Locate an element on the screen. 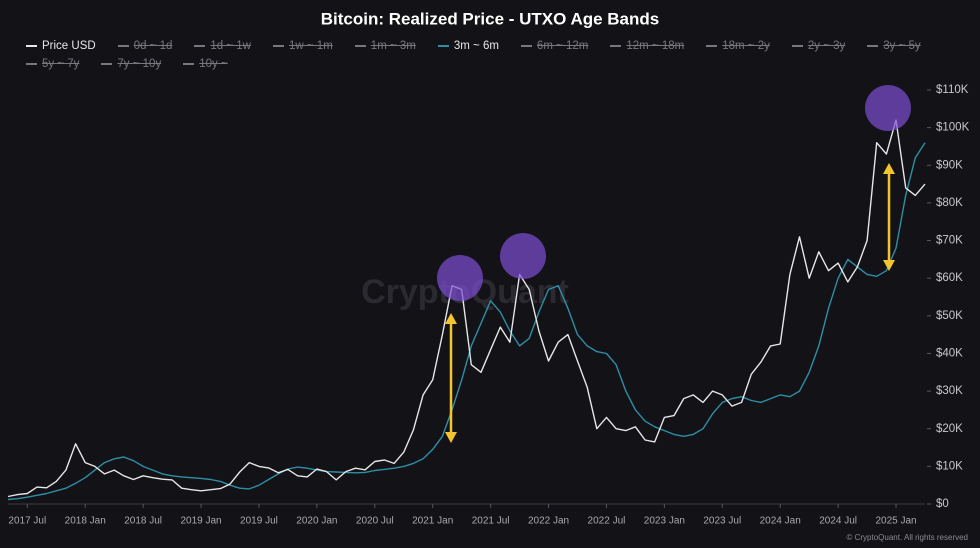 Image resolution: width=980 pixels, height=548 pixels. y-tick-label: $50K is located at coordinates (949, 316).